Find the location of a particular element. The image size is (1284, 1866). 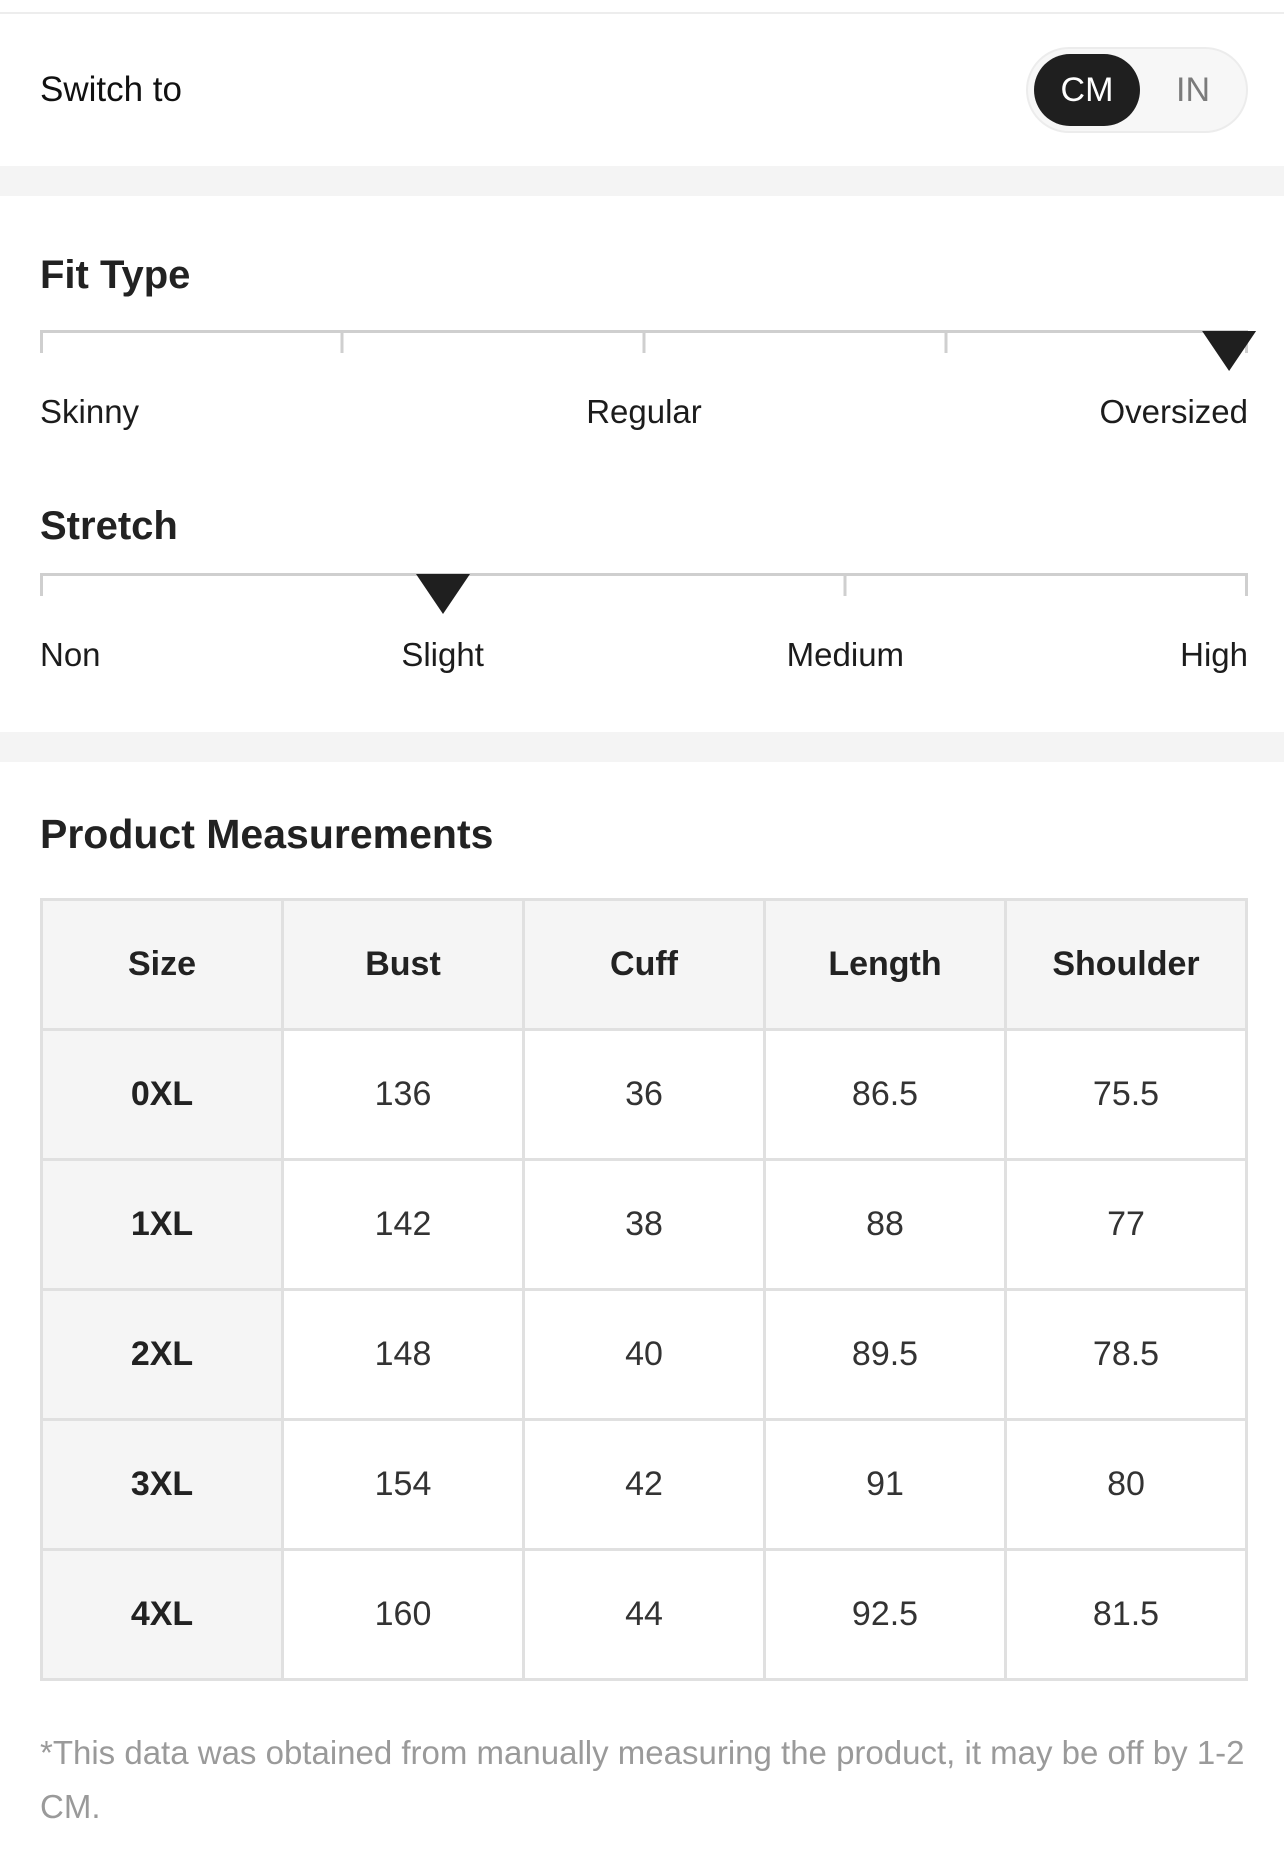

value-cell: 44 is located at coordinates (644, 1614).